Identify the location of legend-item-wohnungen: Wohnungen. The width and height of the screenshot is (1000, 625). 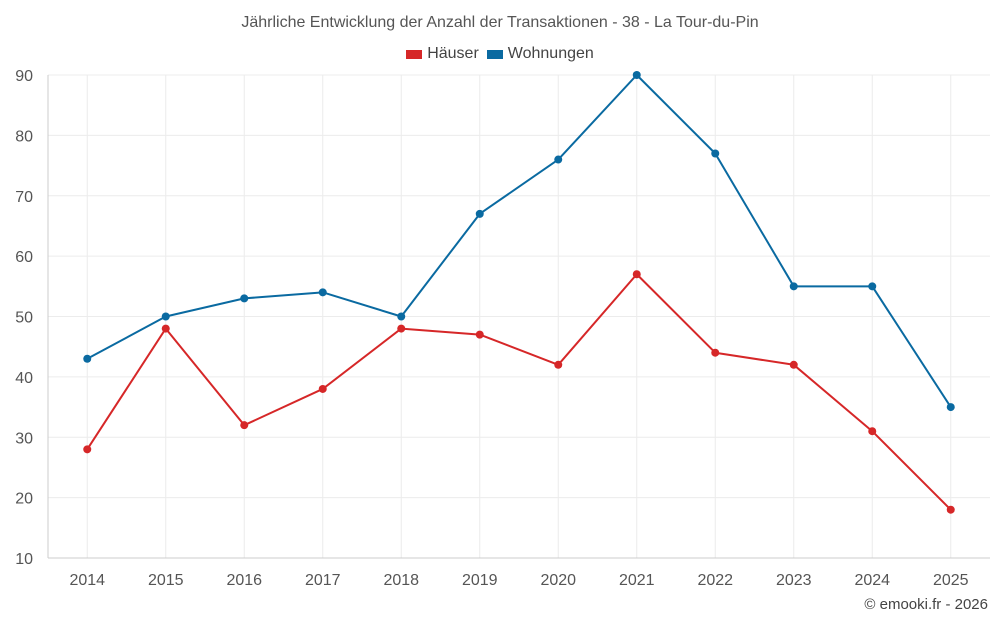
(540, 54).